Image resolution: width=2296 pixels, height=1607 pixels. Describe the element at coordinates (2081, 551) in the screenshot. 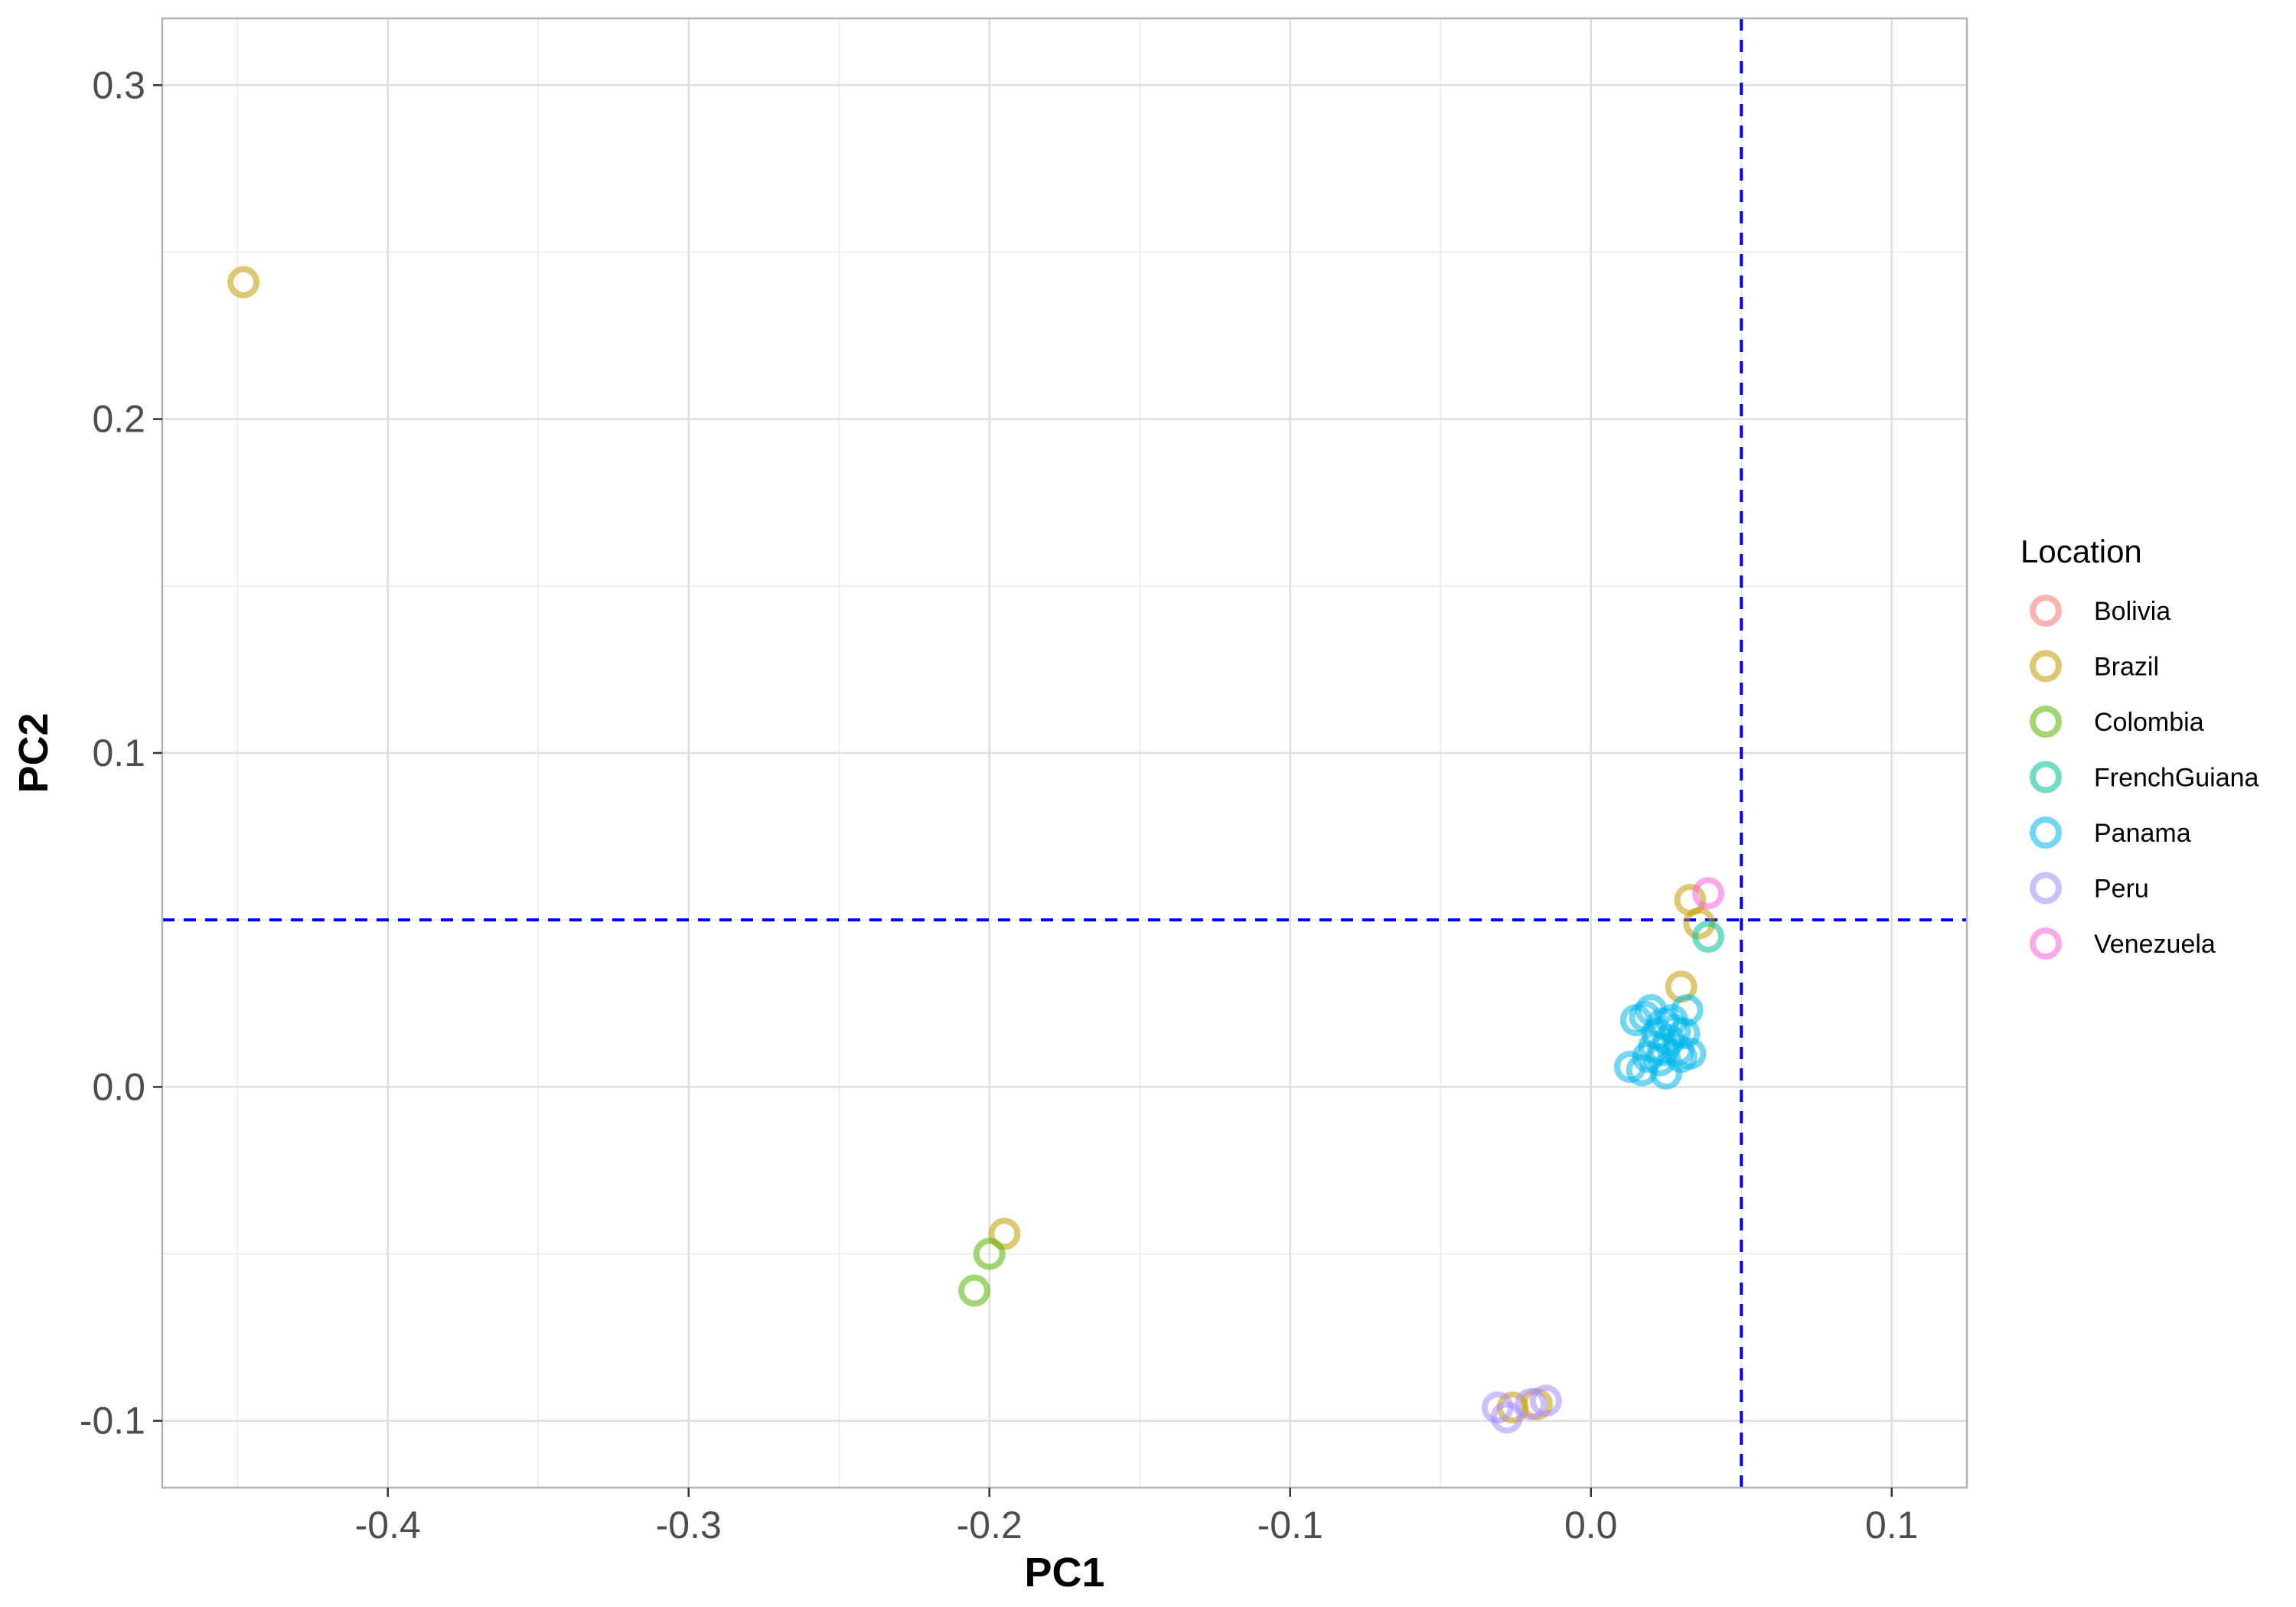

I see `legend-title: Location` at that location.